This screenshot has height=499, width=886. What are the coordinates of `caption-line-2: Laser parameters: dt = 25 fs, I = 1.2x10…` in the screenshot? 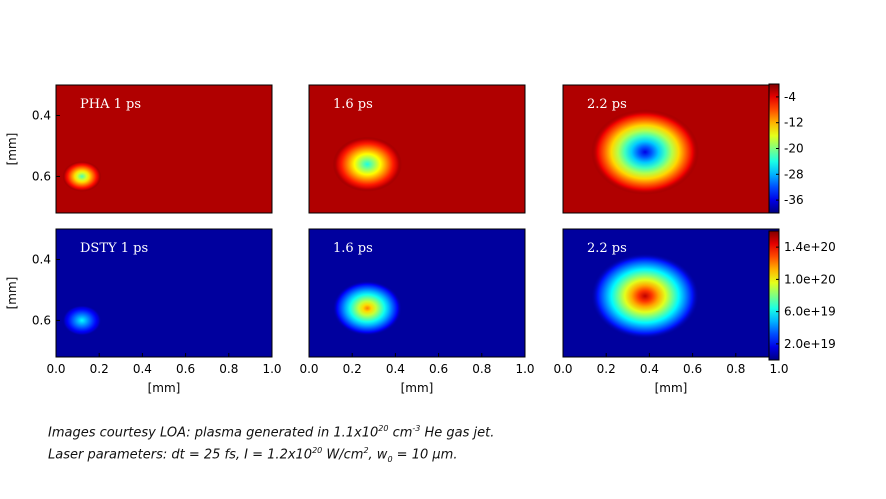 It's located at (253, 455).